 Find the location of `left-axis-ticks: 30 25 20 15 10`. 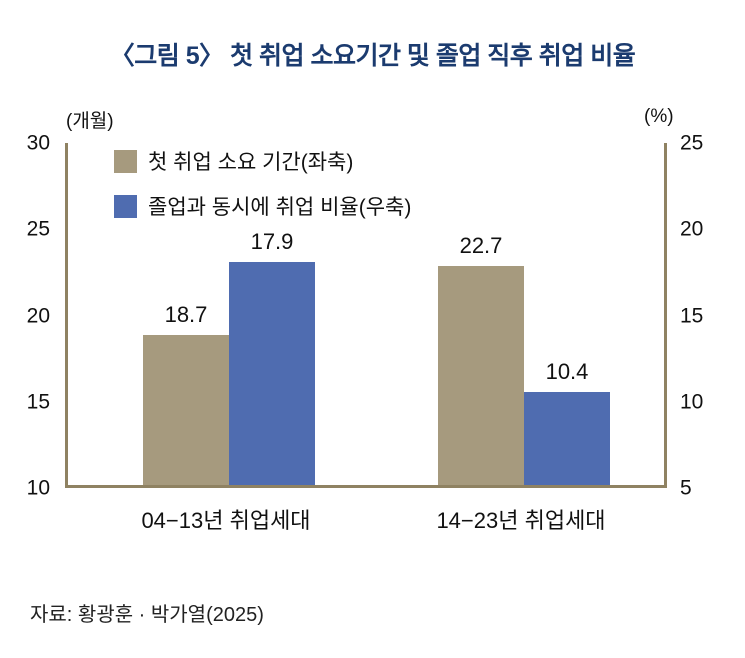

left-axis-ticks: 30 25 20 15 10 is located at coordinates (29, 316).